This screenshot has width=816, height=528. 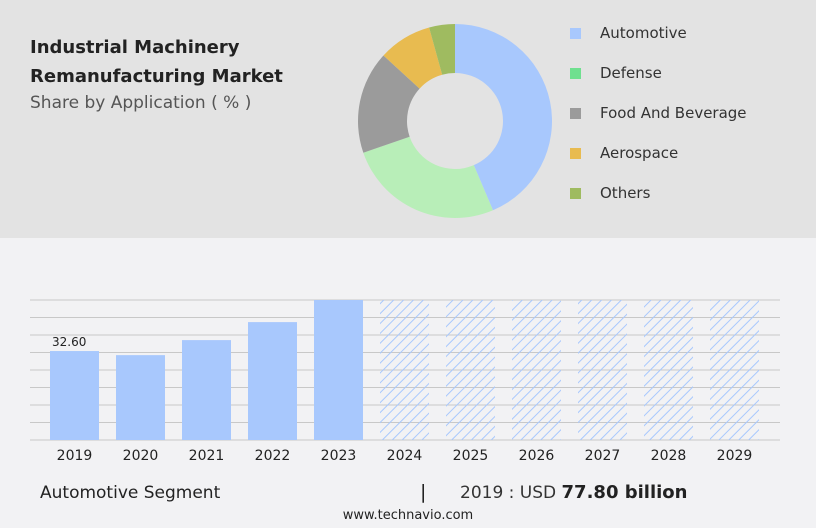 What do you see at coordinates (536, 370) in the screenshot?
I see `forecast-bar-2026` at bounding box center [536, 370].